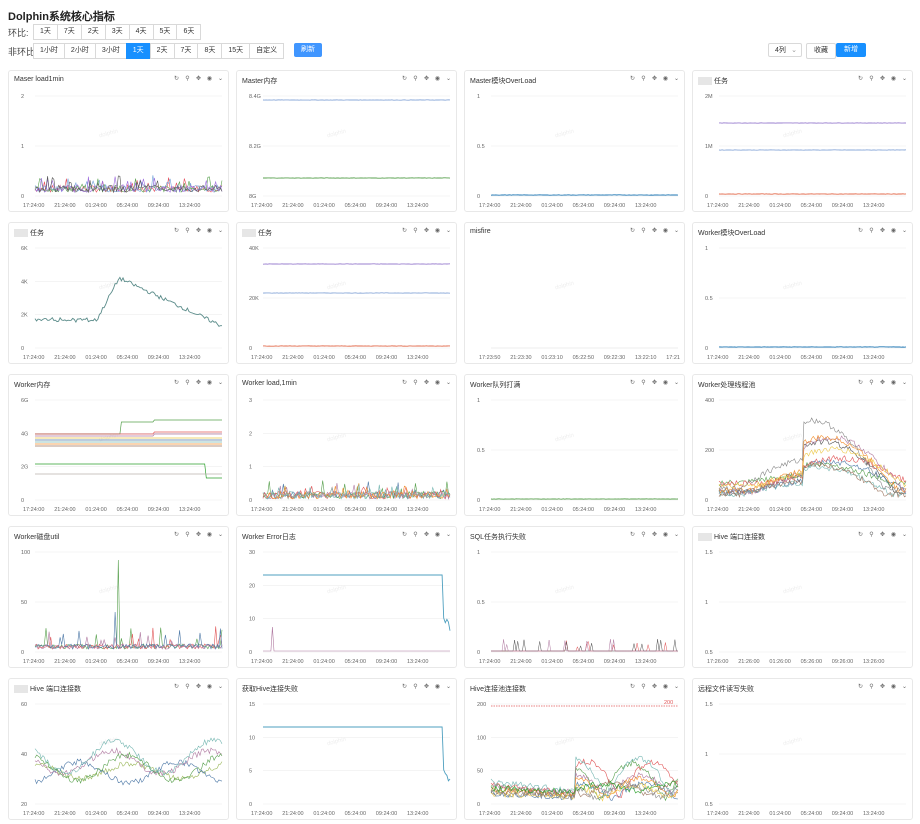 Image resolution: width=920 pixels, height=824 pixels. I want to click on columns-select: 4列 ⌄, so click(785, 50).